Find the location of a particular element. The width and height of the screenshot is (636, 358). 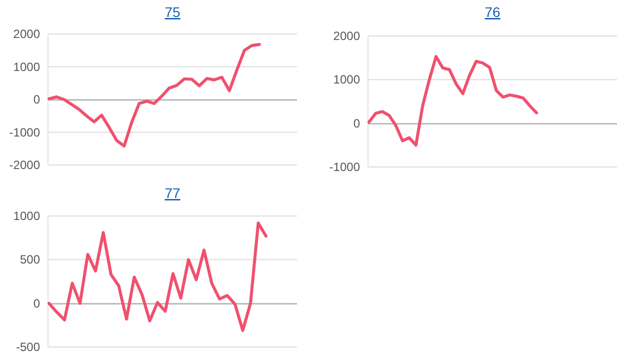

chart-title: 77 is located at coordinates (172, 193).